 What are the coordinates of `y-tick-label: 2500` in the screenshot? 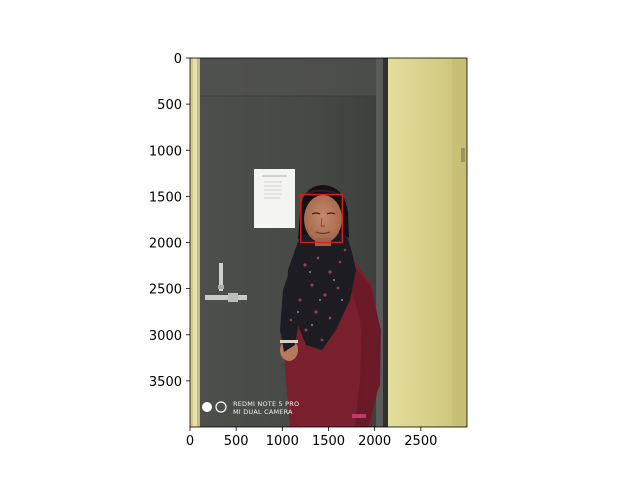 It's located at (165, 290).